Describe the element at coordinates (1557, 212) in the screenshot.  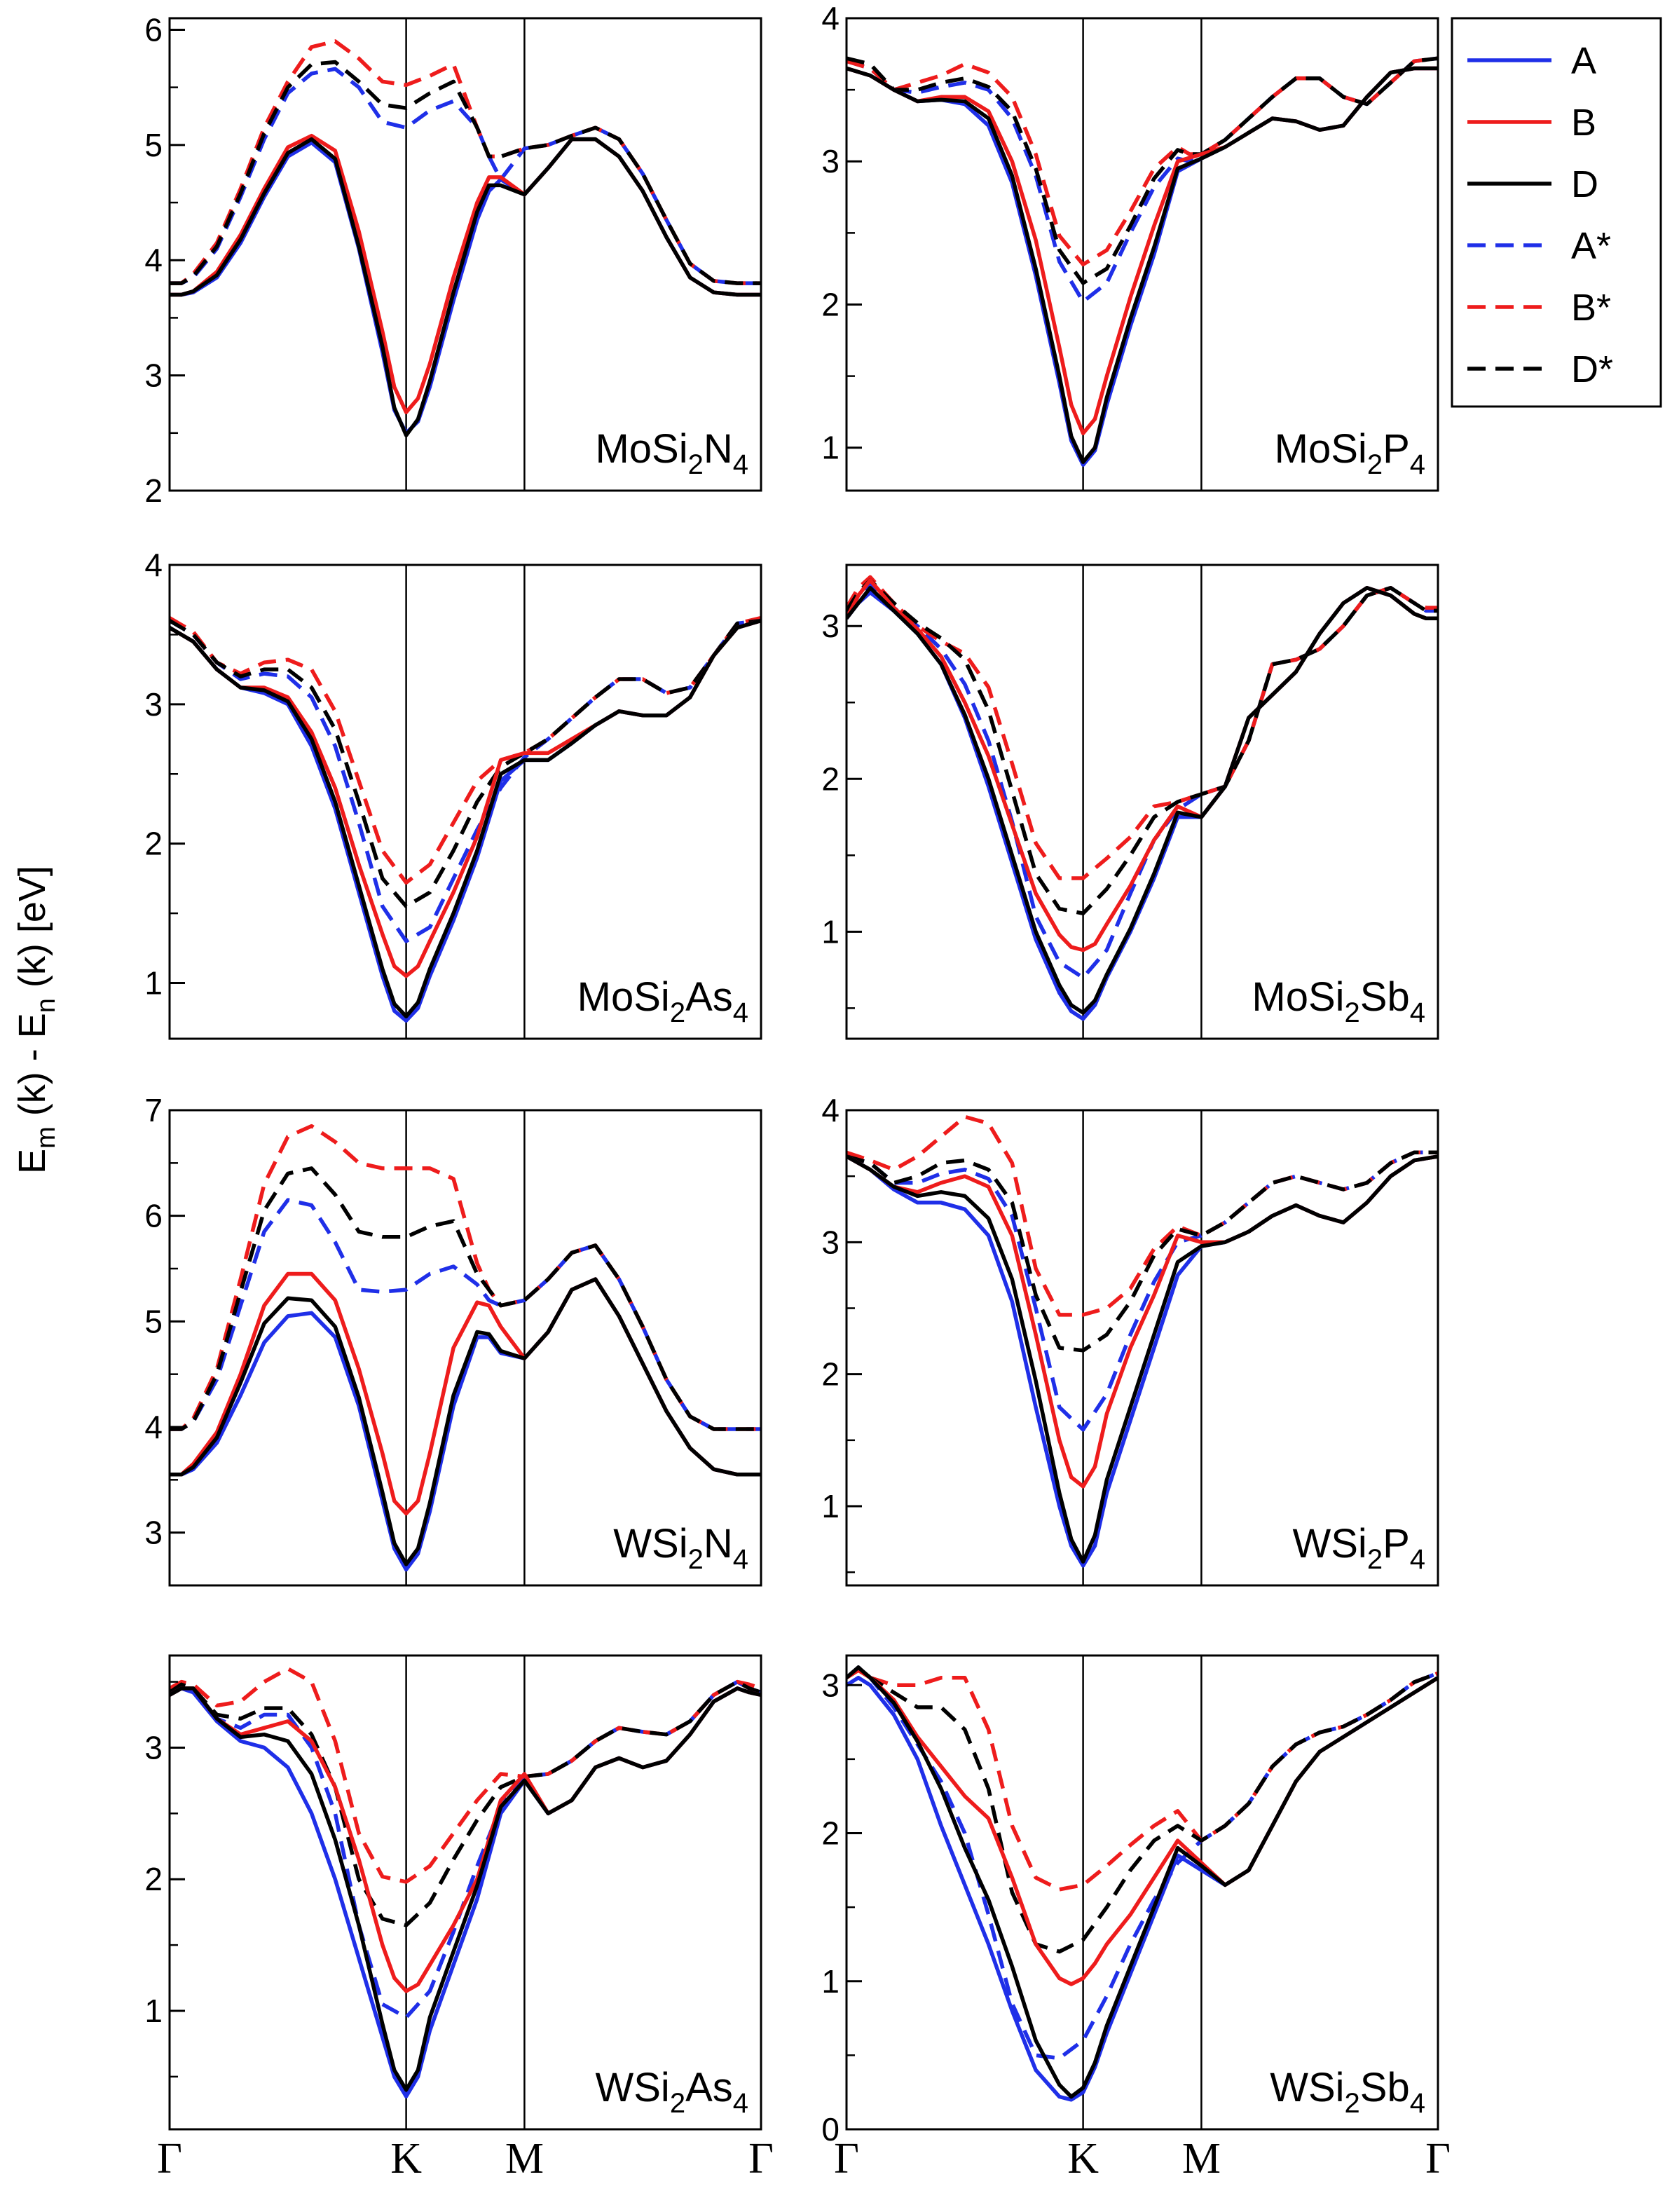
I see `legend-box` at that location.